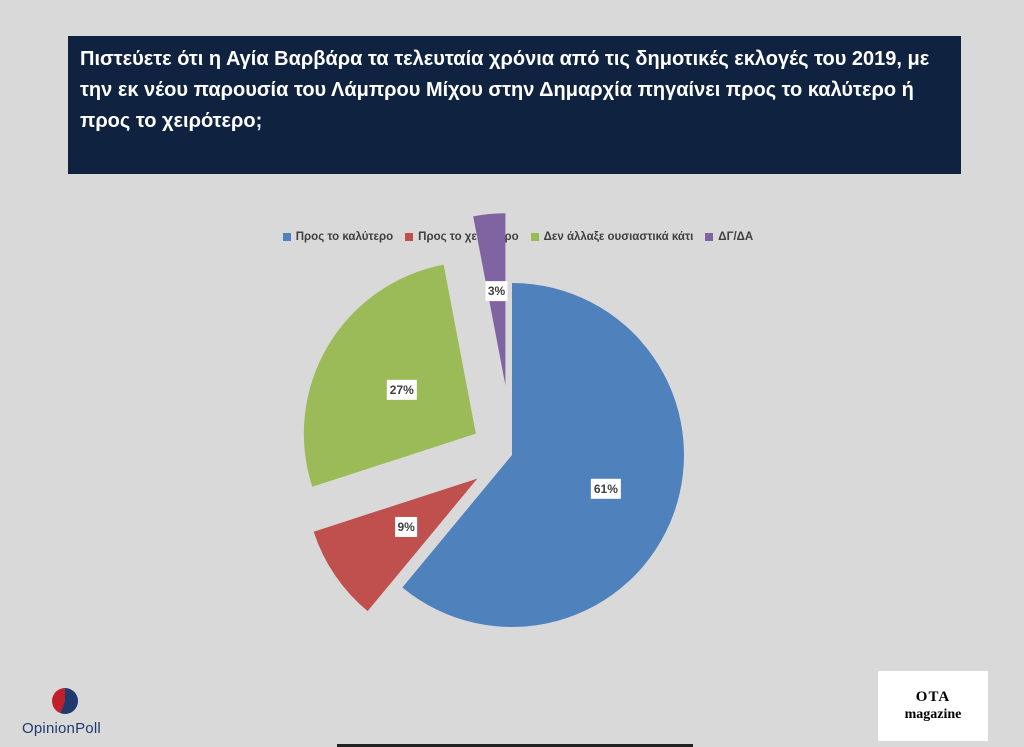  I want to click on svg-text: 27%, so click(402, 390).